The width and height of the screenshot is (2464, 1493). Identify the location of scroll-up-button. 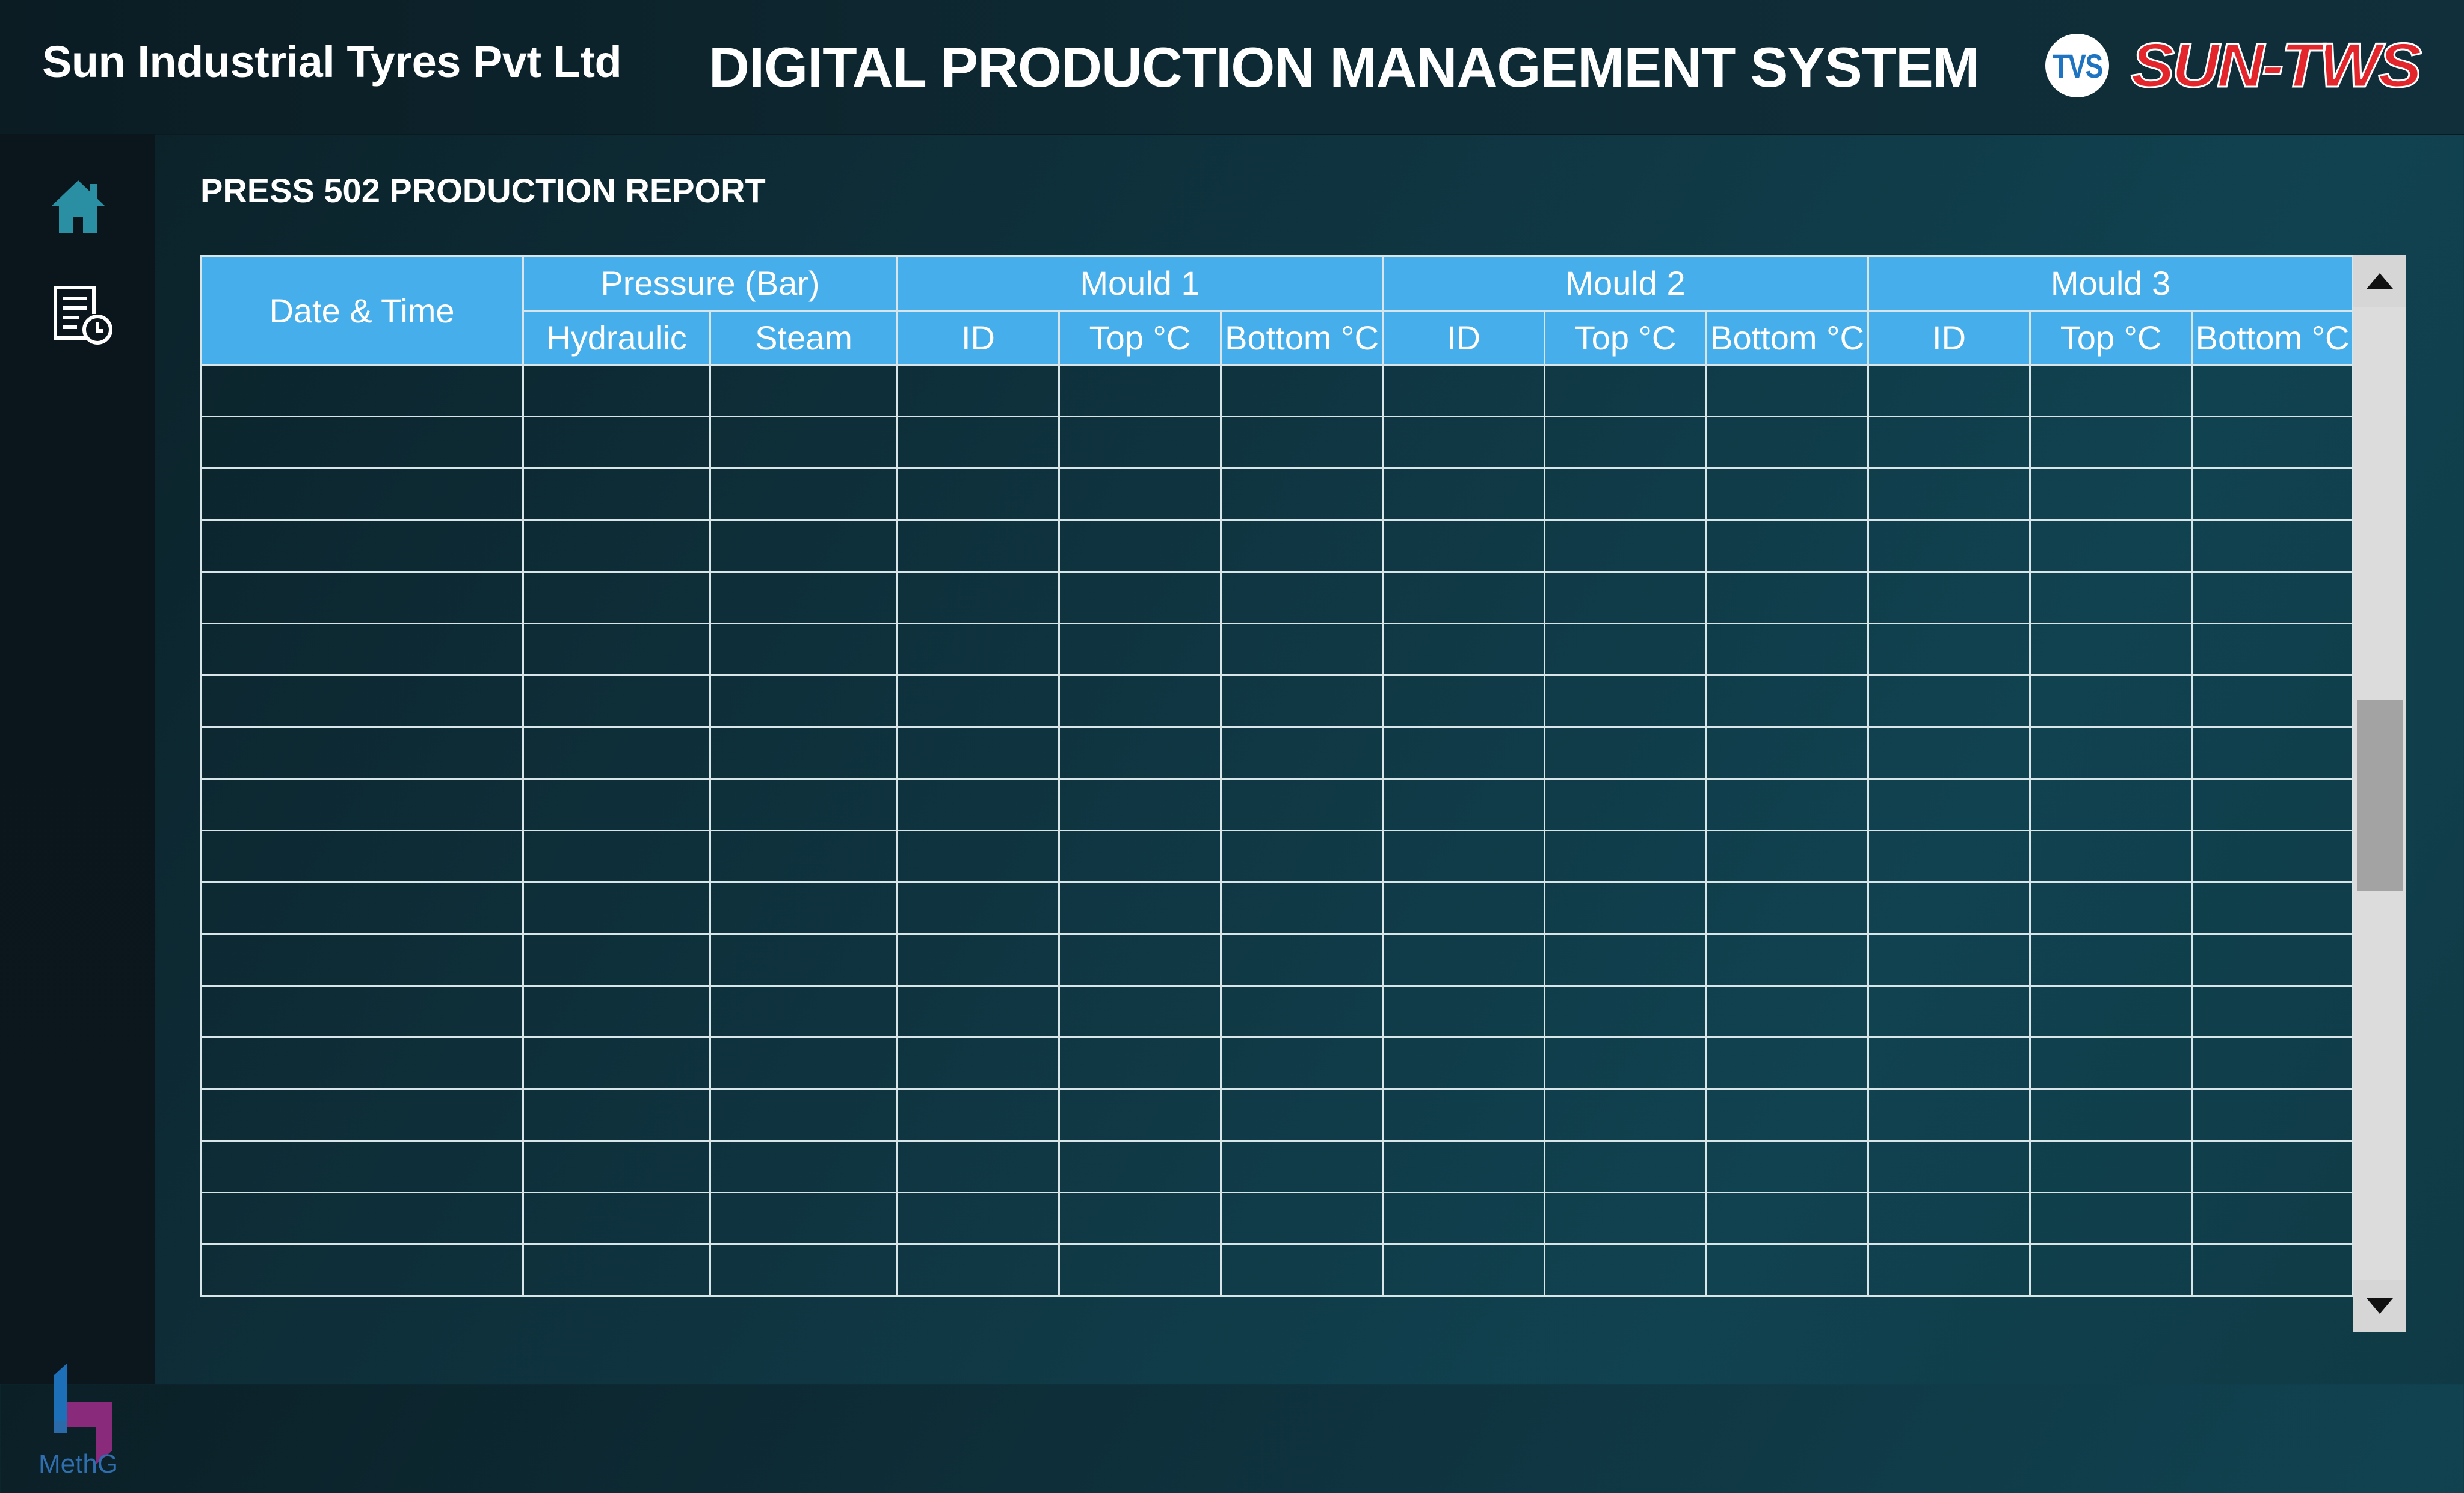
(2379, 281).